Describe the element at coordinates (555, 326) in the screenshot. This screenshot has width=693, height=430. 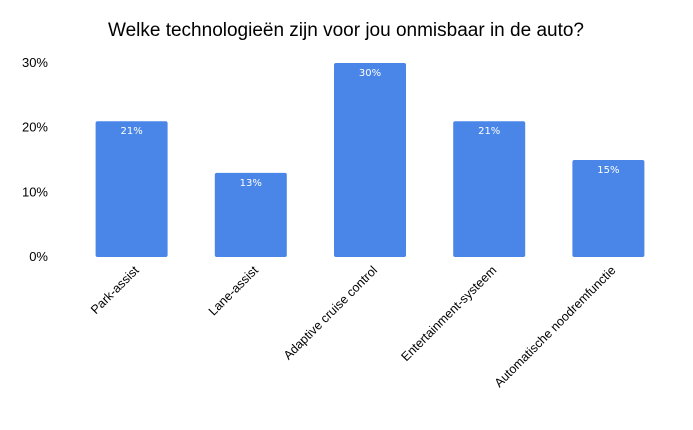
I see `x-tick-label: Automatische noodremfunctie` at that location.